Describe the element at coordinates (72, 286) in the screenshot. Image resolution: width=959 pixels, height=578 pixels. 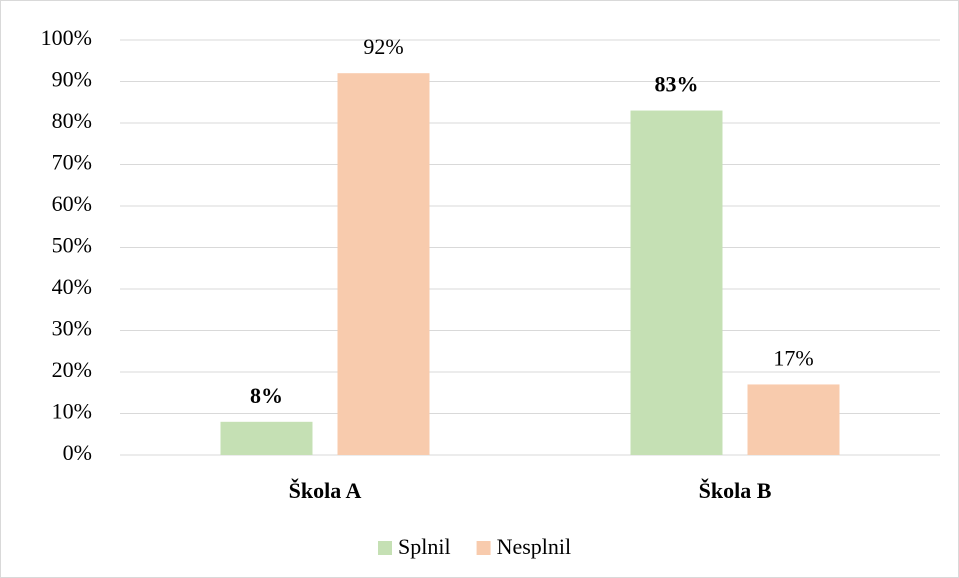
I see `y-tick-label: 40%` at that location.